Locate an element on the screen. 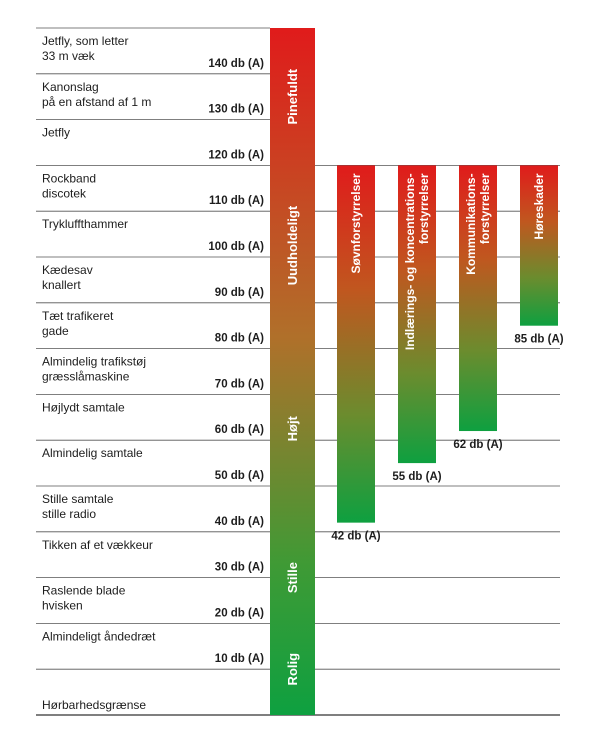 This screenshot has width=595, height=744. zone-label: Pinefuldt is located at coordinates (292, 96).